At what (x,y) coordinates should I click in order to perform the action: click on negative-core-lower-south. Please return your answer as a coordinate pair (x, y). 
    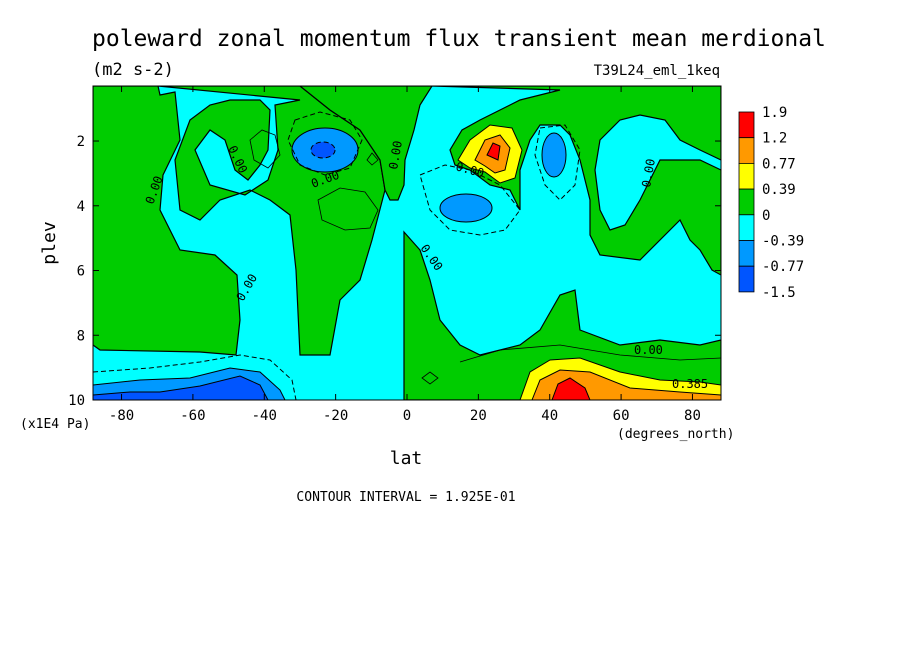
    Looking at the image, I should click on (181, 387).